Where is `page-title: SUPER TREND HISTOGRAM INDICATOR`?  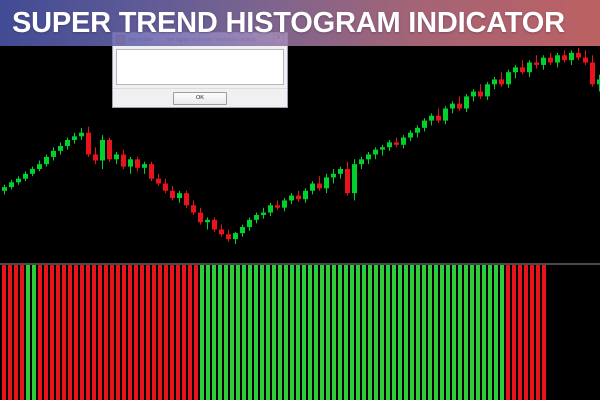 page-title: SUPER TREND HISTOGRAM INDICATOR is located at coordinates (288, 22).